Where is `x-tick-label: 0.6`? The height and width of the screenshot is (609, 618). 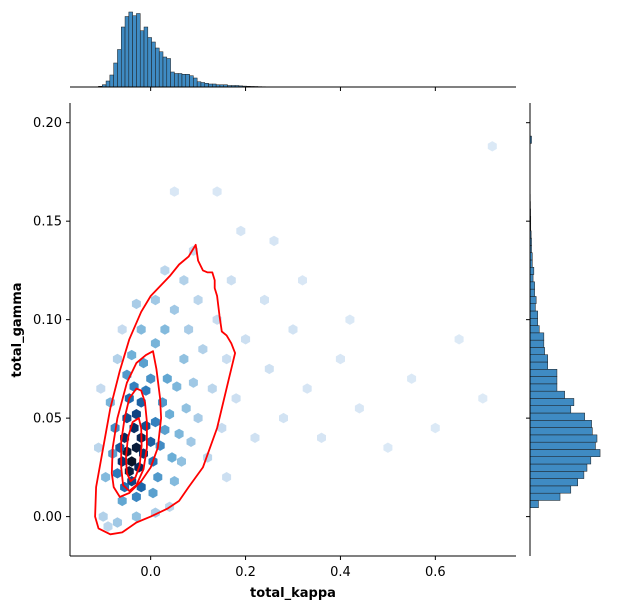
x-tick-label: 0.6 is located at coordinates (435, 572).